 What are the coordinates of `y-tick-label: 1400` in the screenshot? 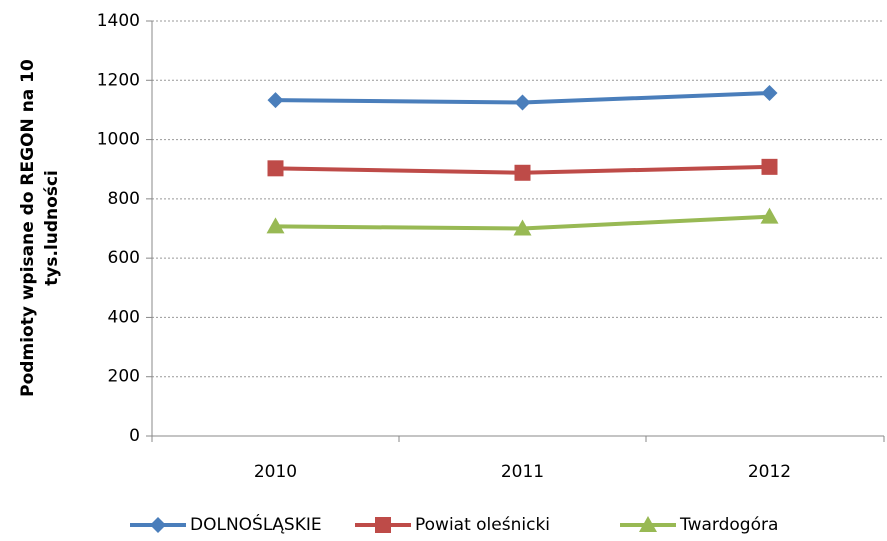 It's located at (118, 21).